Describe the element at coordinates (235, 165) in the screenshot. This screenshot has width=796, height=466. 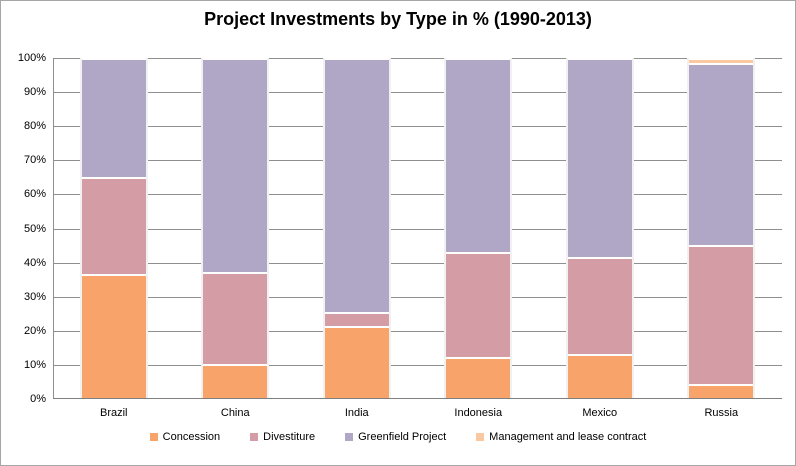
I see `bar-segment-greenfield-project-china` at that location.